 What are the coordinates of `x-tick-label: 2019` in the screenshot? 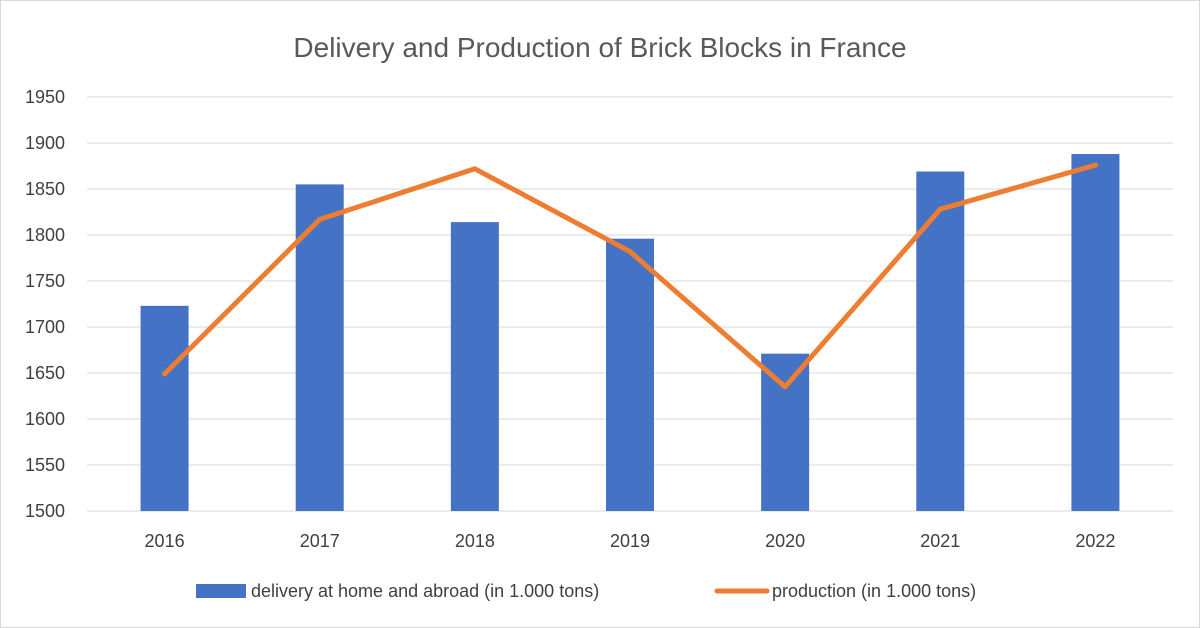 It's located at (630, 541).